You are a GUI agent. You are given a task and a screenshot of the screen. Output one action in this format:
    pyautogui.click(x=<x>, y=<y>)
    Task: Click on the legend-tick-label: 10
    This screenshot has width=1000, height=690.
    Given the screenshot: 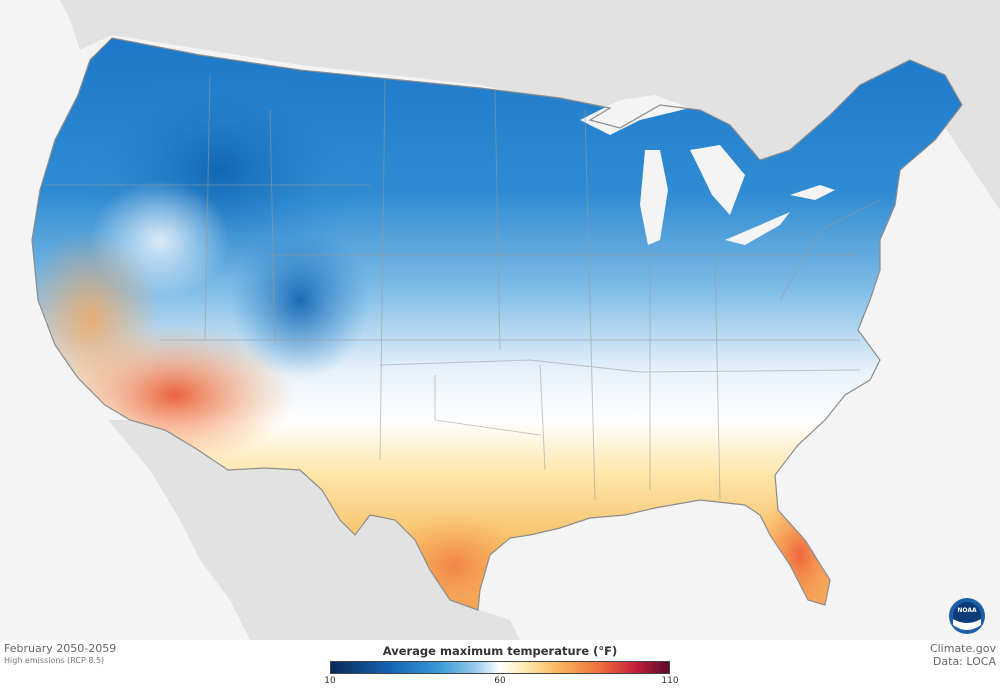 What is the action you would take?
    pyautogui.click(x=330, y=681)
    